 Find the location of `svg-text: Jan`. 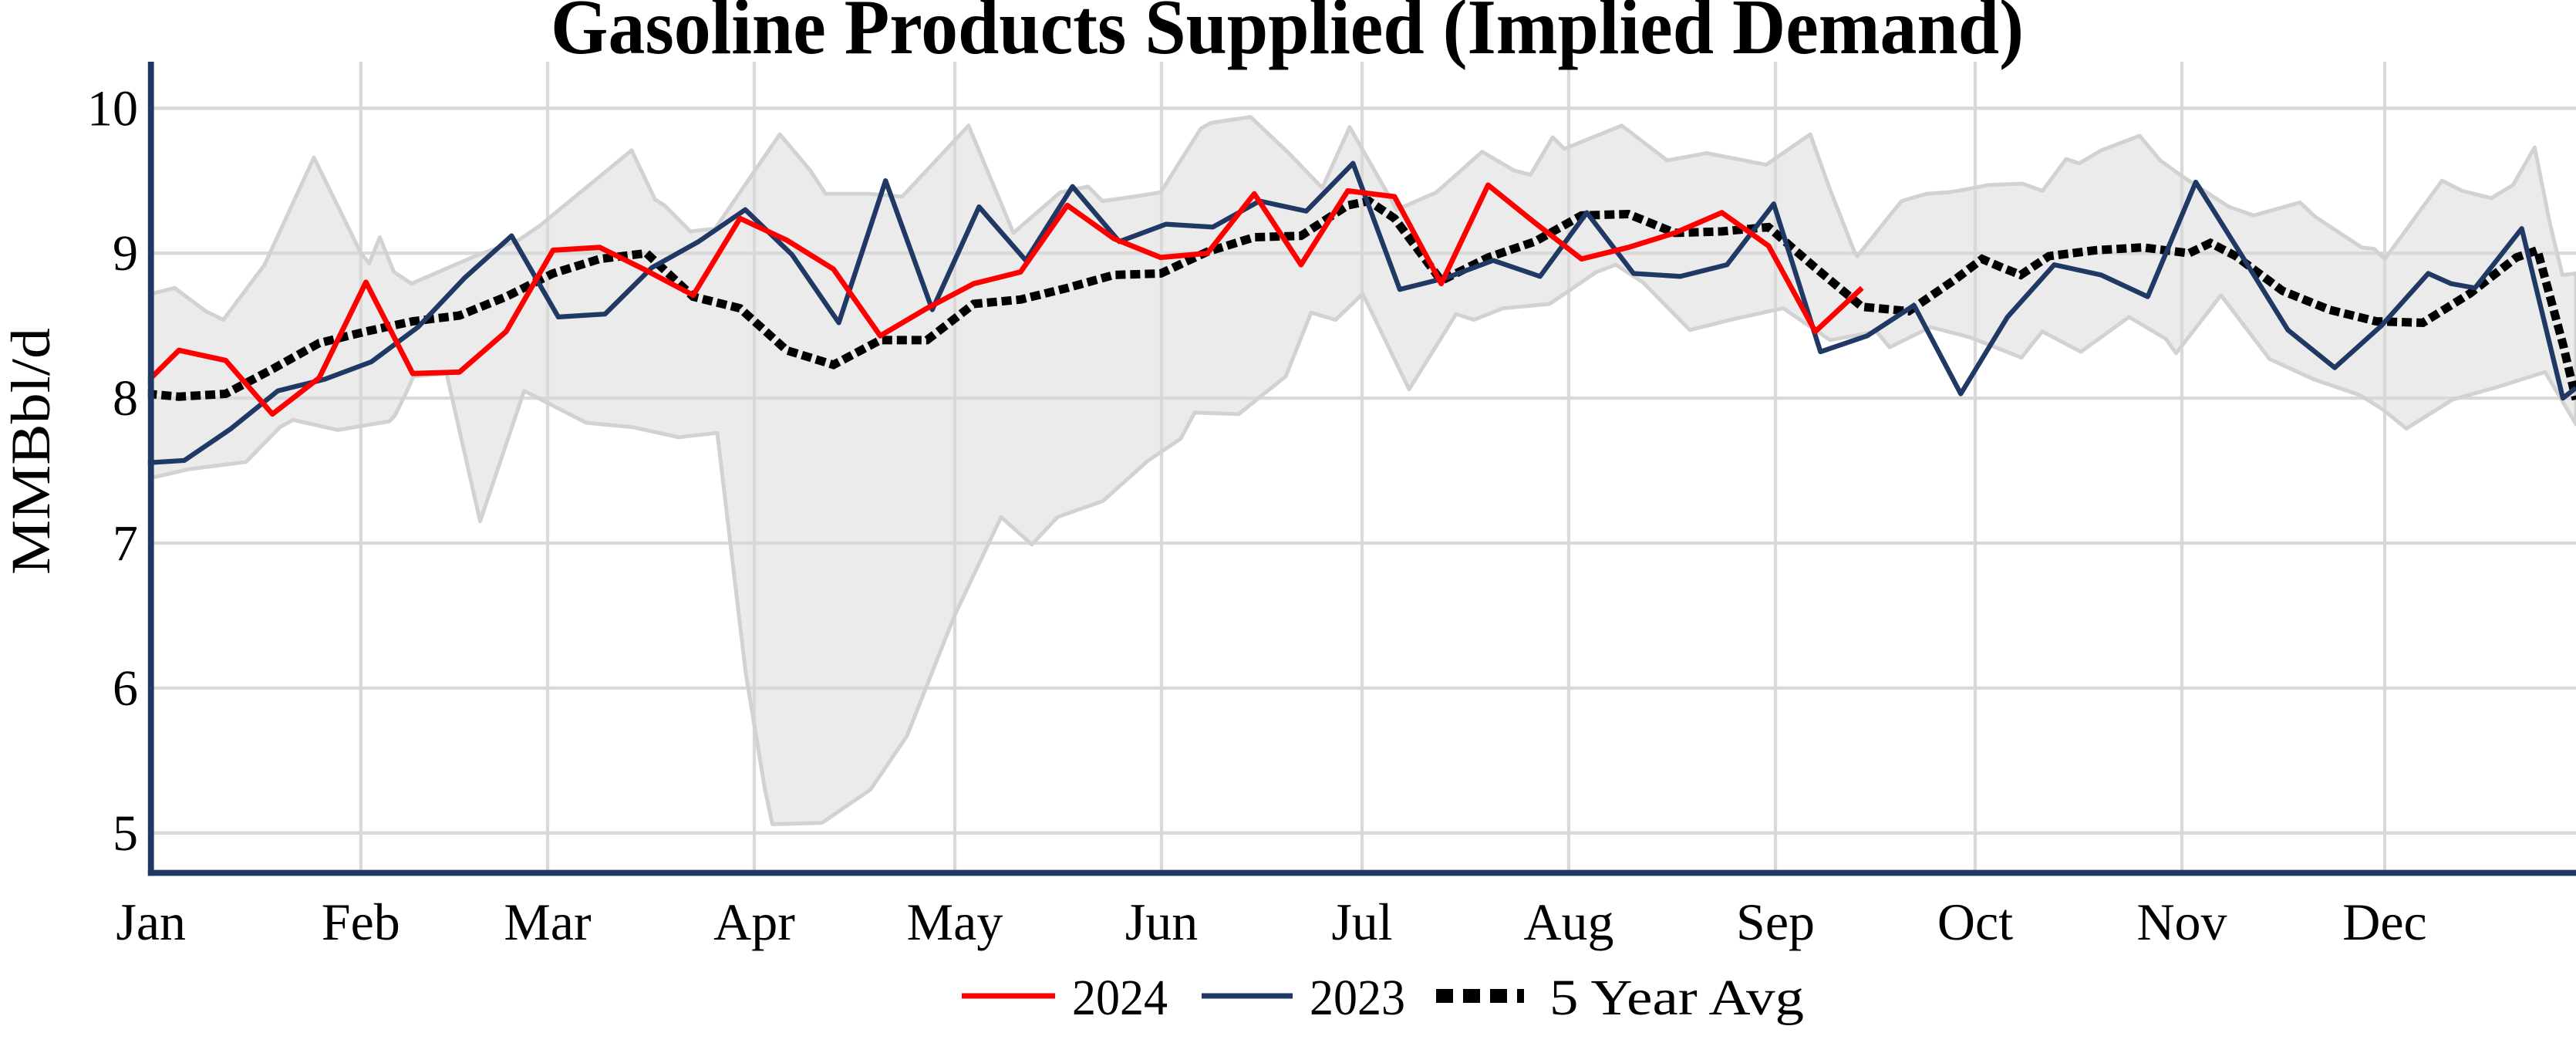

svg-text: Jan is located at coordinates (151, 922).